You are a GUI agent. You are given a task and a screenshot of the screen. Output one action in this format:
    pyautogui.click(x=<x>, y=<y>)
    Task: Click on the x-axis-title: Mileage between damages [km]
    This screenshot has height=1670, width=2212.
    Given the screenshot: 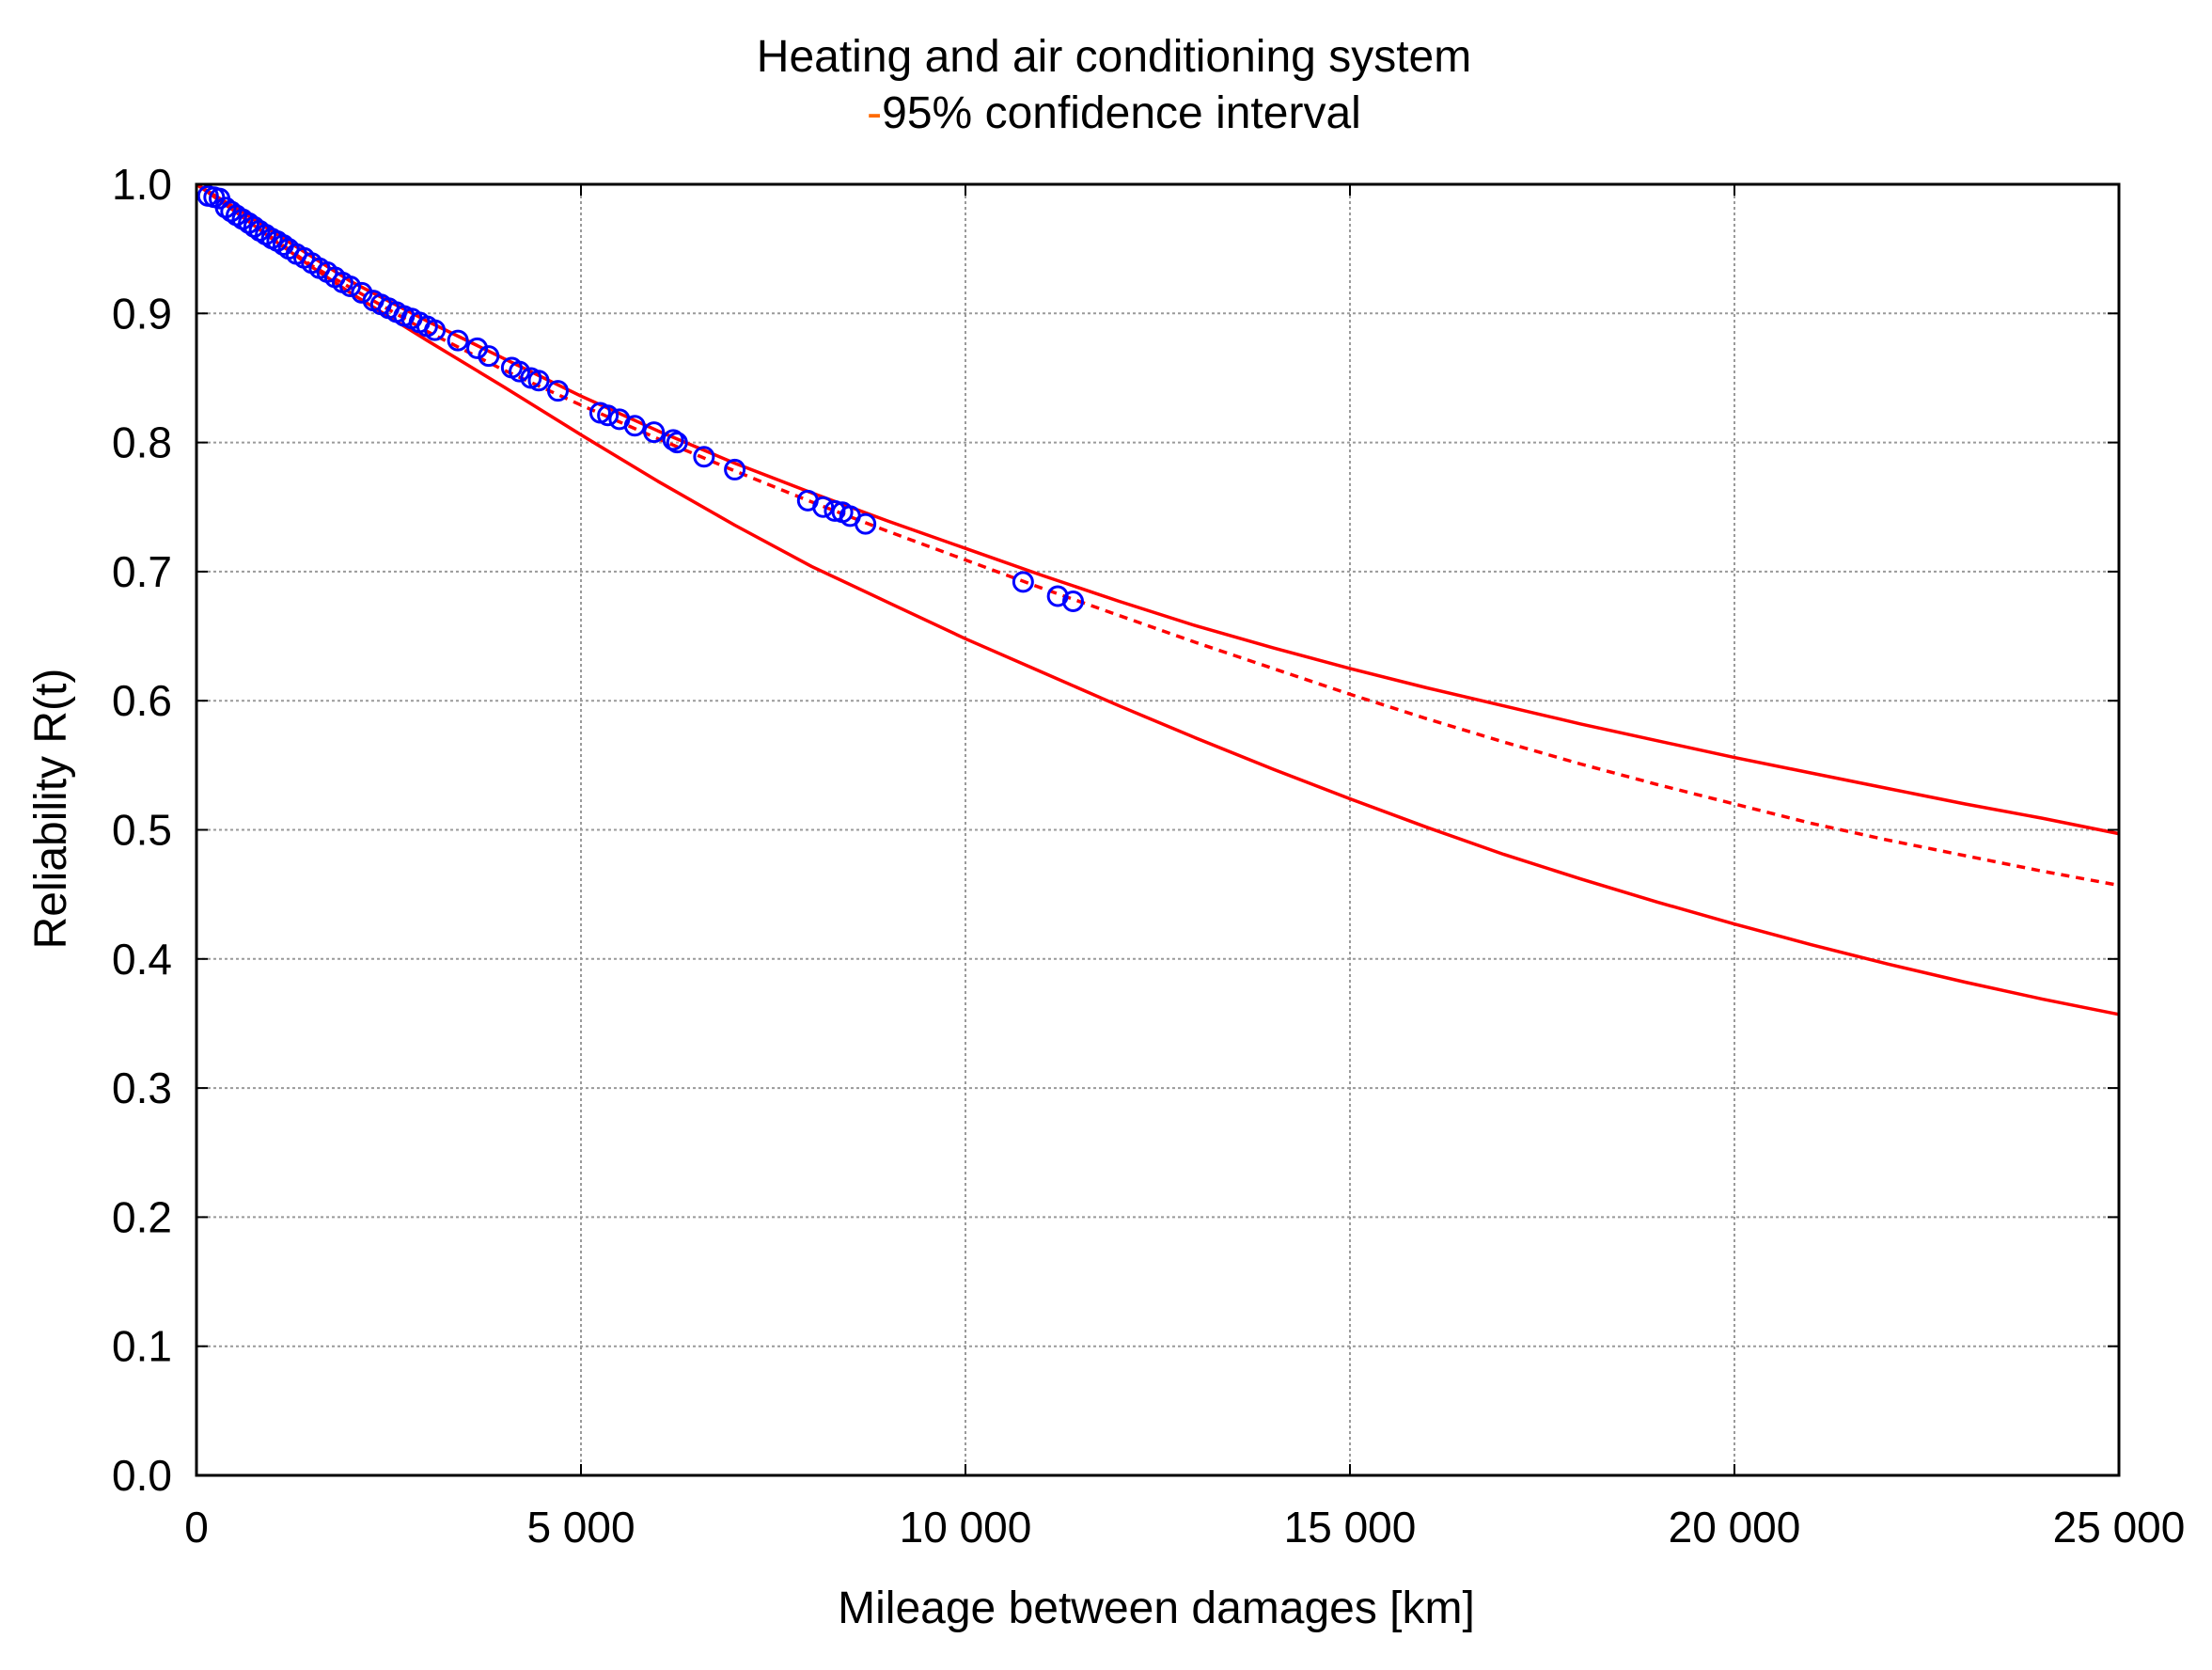 What is the action you would take?
    pyautogui.click(x=1156, y=1608)
    